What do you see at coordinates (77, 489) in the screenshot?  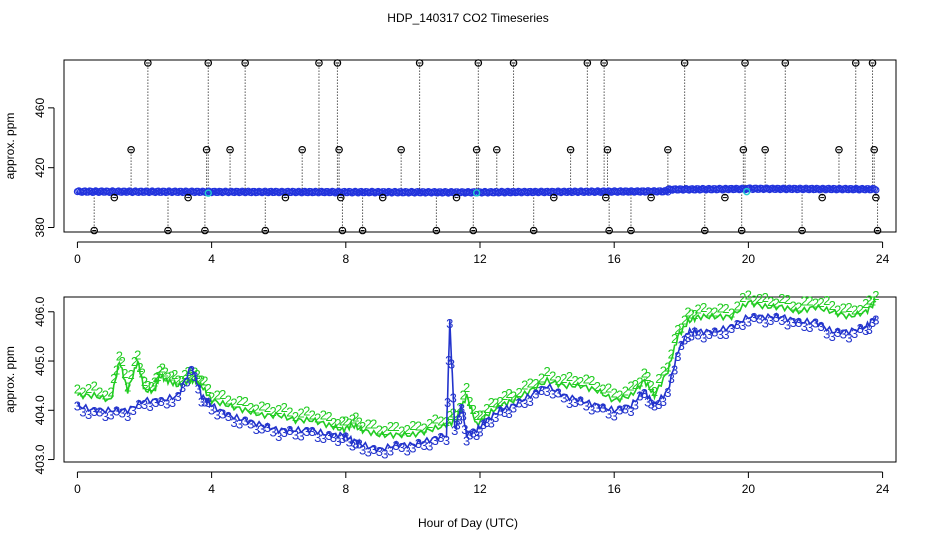 I see `x-tick-label: 0` at bounding box center [77, 489].